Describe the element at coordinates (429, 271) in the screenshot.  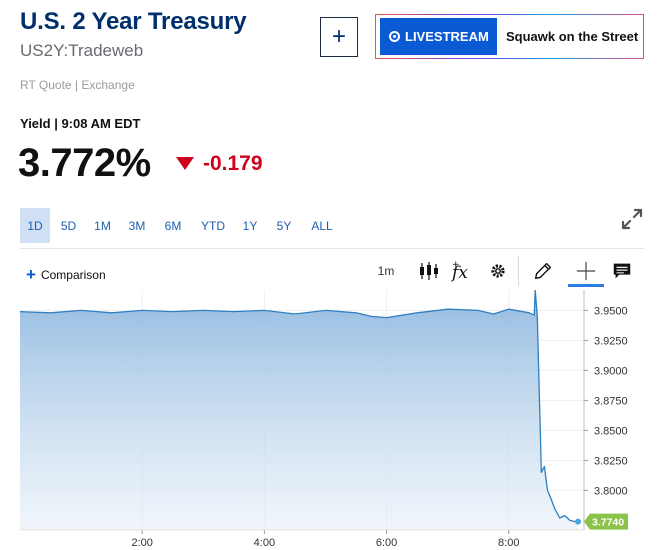
I see `candlestick-icon` at that location.